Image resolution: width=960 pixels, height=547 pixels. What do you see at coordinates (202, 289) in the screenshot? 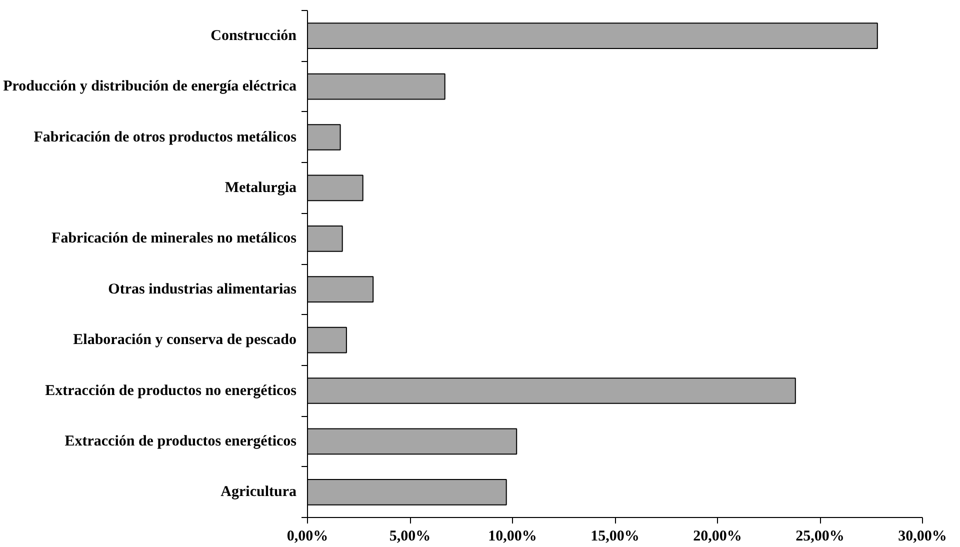
I see `y-tick-label: Otras industrias alimentarias` at bounding box center [202, 289].